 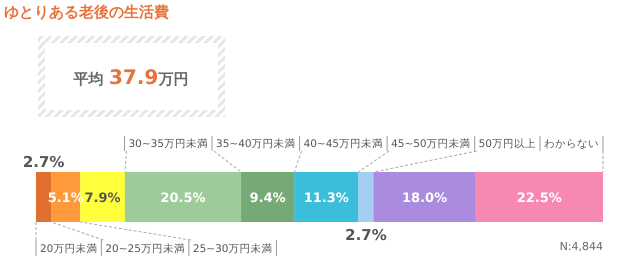 What do you see at coordinates (256, 143) in the screenshot?
I see `text: 35~40万円未満` at bounding box center [256, 143].